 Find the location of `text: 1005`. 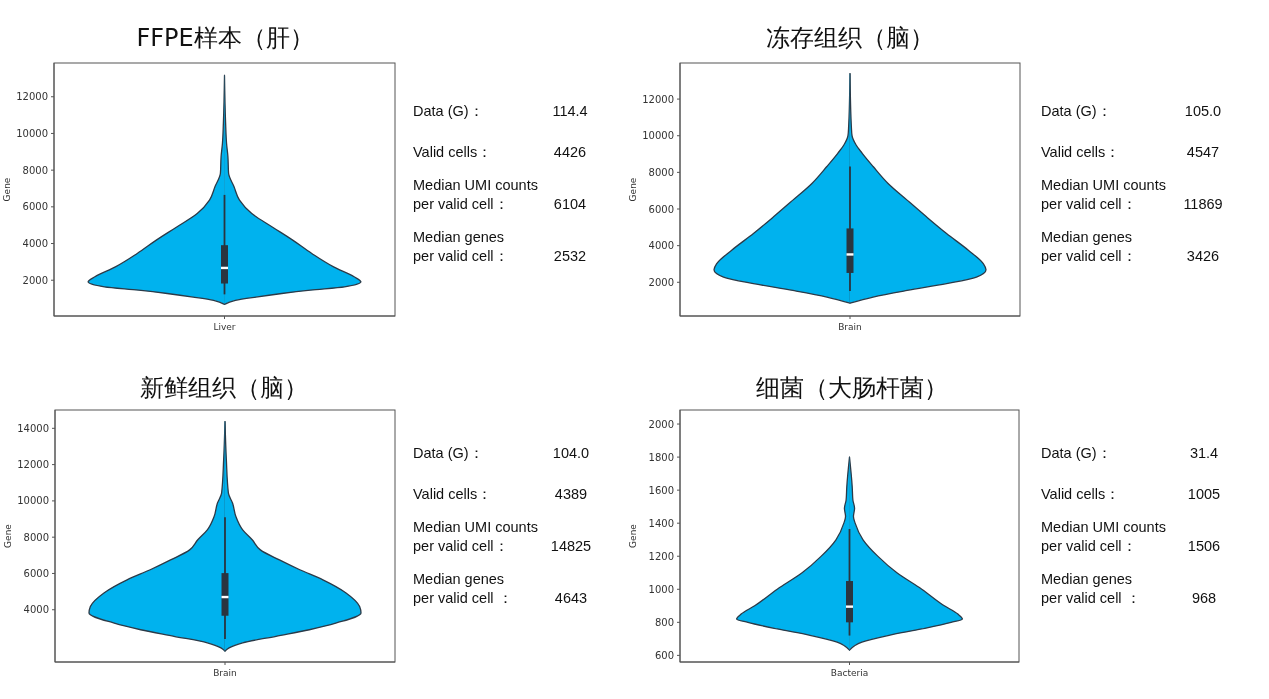

text: 1005 is located at coordinates (1204, 494).